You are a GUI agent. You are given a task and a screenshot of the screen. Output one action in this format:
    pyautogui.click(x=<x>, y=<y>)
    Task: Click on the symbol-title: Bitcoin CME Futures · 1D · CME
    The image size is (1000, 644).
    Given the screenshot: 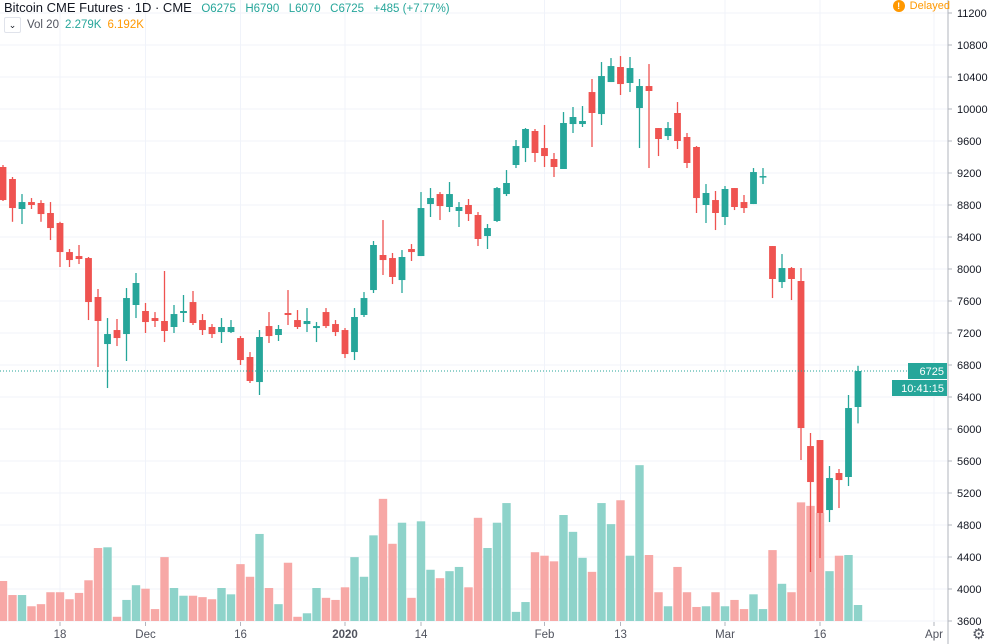 What is the action you would take?
    pyautogui.click(x=98, y=7)
    